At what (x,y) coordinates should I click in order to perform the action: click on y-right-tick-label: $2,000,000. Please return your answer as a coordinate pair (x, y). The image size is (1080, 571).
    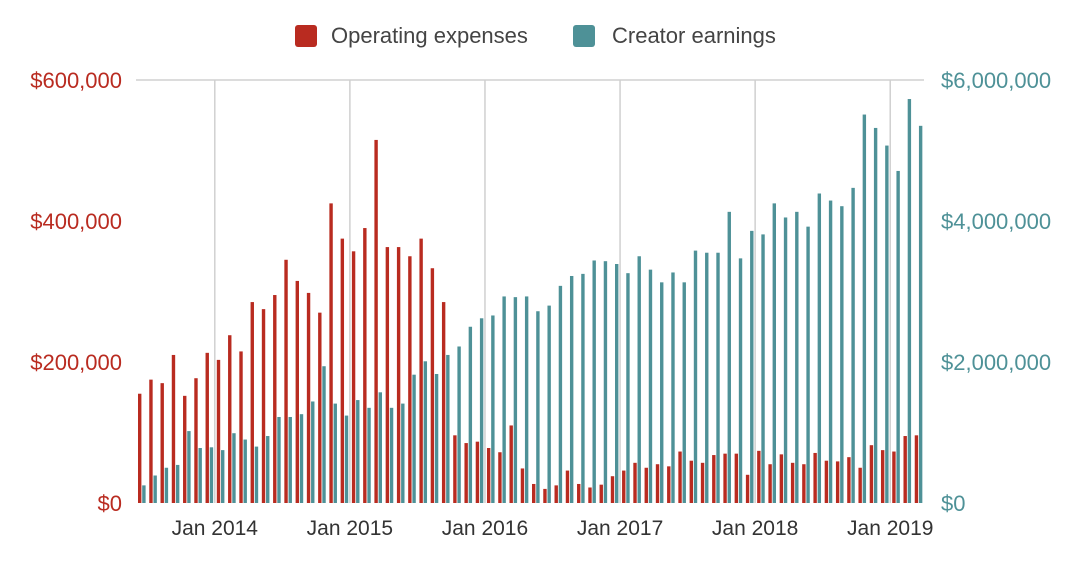
    Looking at the image, I should click on (996, 362).